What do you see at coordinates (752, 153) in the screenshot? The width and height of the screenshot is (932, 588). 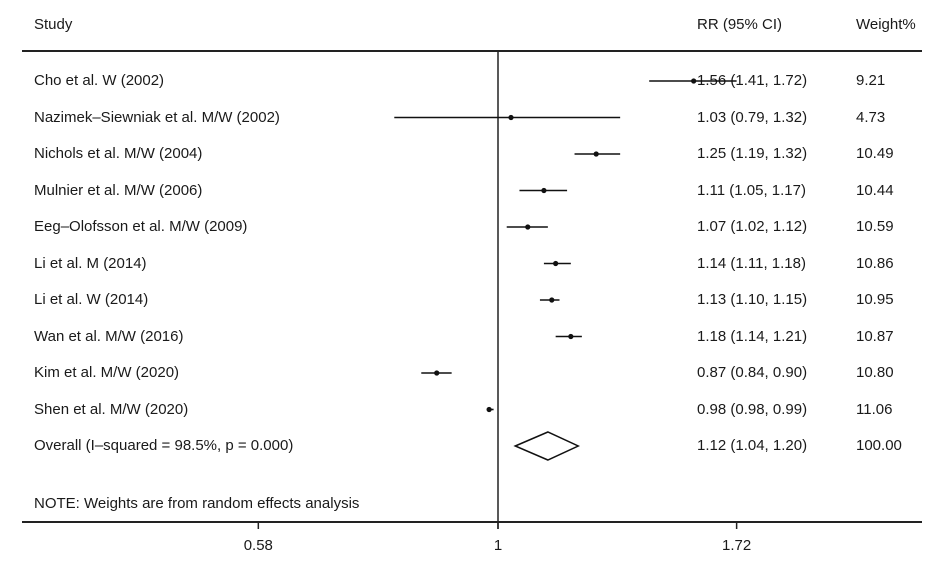 I see `study-ci-text: 1.25 (1.19, 1.32)` at bounding box center [752, 153].